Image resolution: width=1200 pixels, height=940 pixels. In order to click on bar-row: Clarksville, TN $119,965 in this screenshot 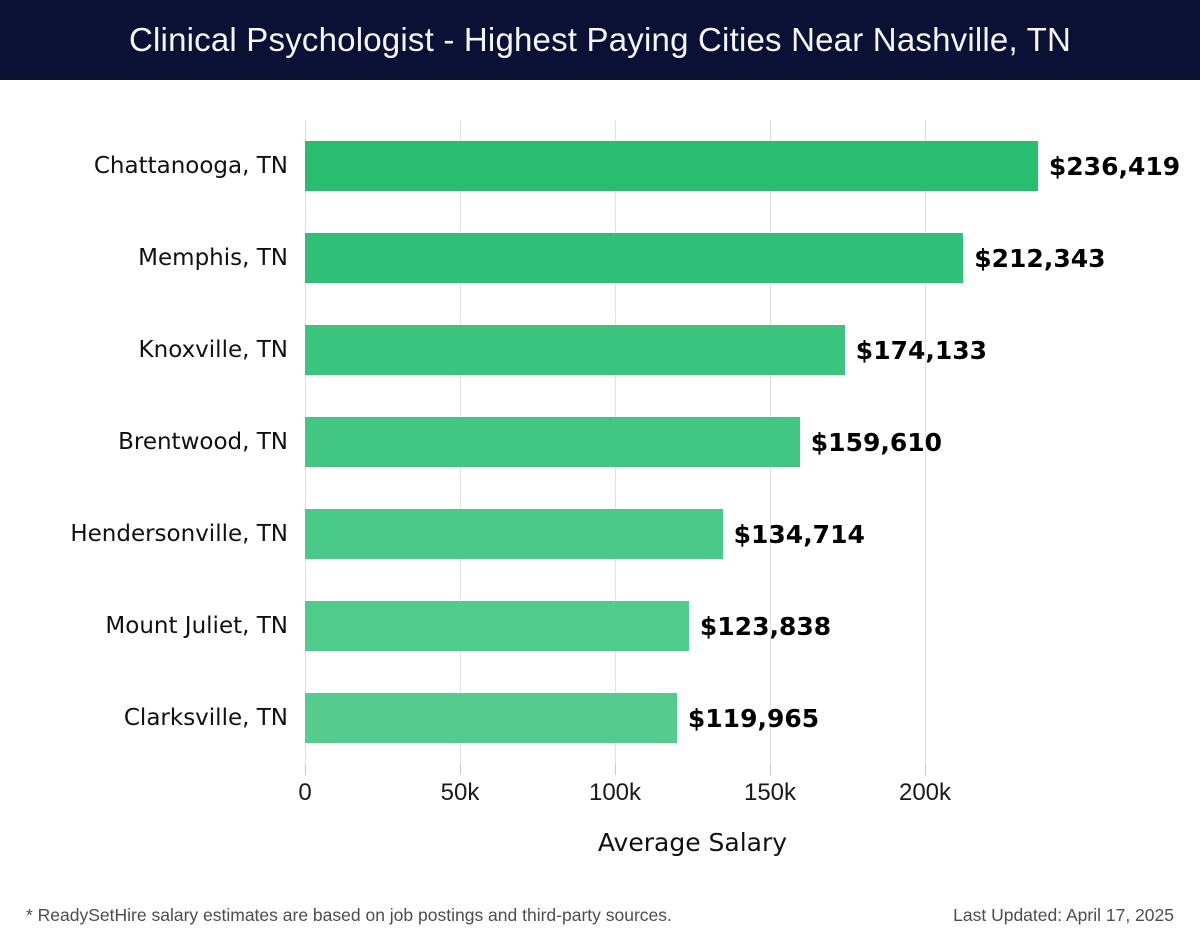, I will do `click(602, 718)`.